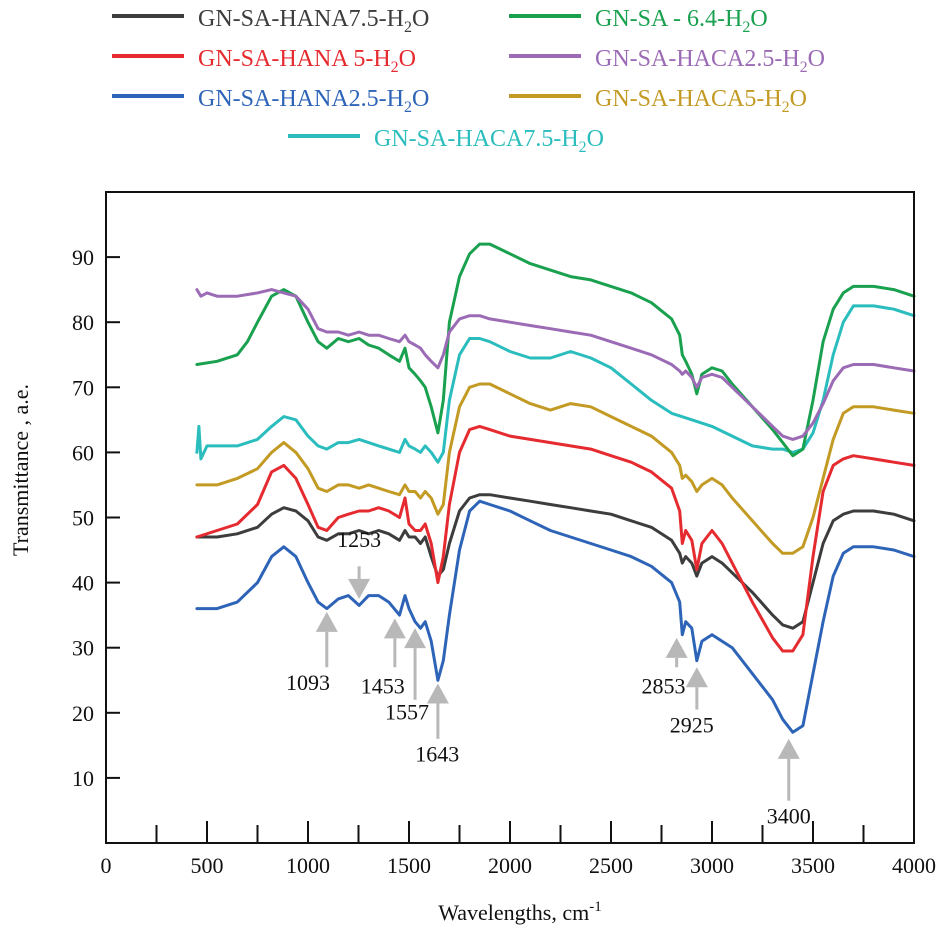 This screenshot has width=950, height=936. What do you see at coordinates (665, 667) in the screenshot?
I see `peak-annotation: 2853` at bounding box center [665, 667].